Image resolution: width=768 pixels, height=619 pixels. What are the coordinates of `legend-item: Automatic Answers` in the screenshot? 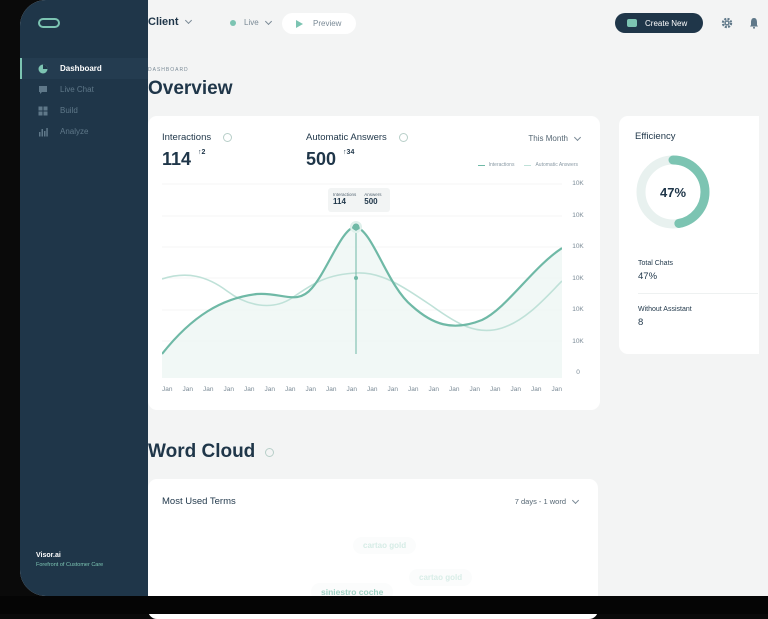 It's located at (551, 165).